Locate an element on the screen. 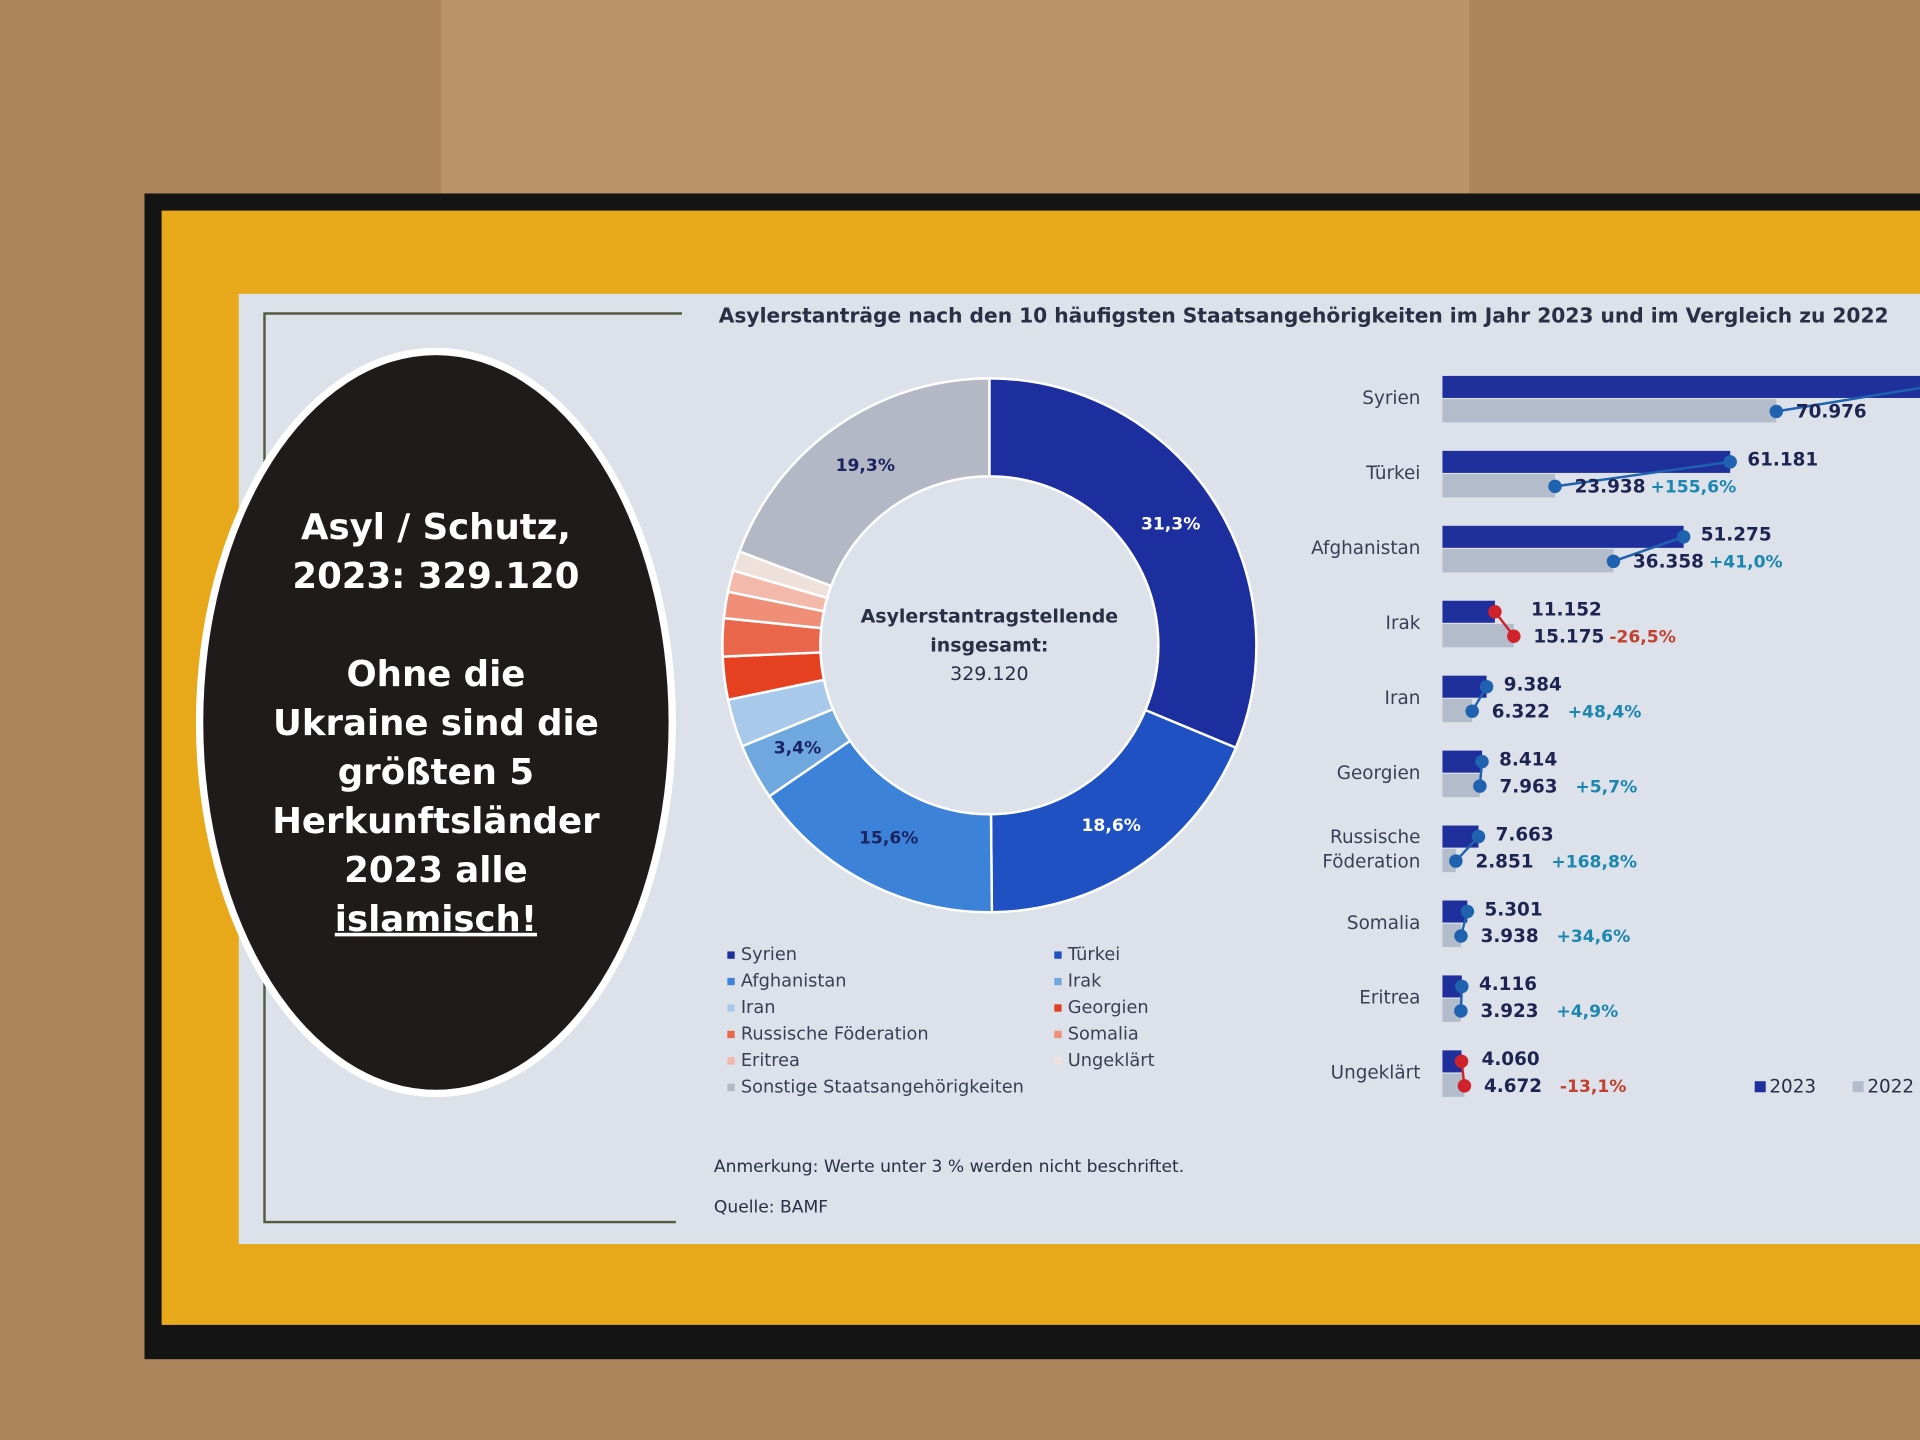  legend-label: Georgien is located at coordinates (1108, 1008).